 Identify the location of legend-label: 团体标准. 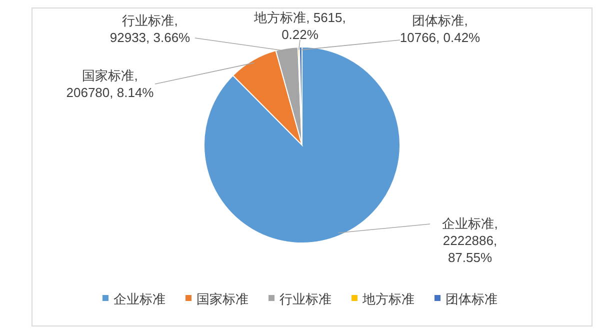
(472, 298).